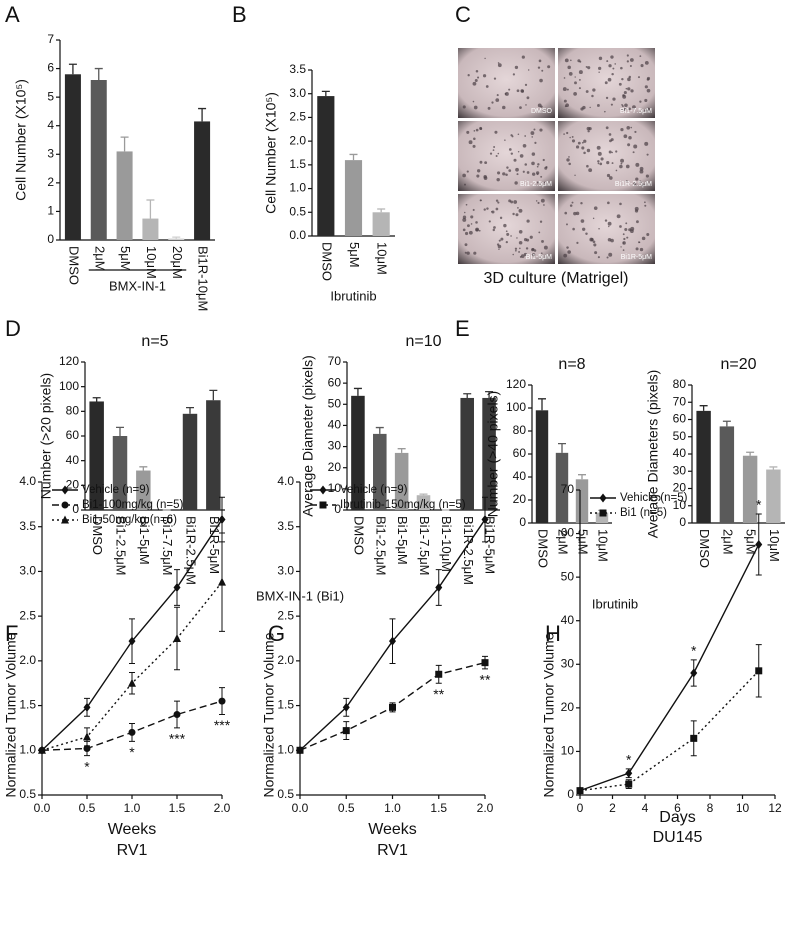 This screenshot has width=800, height=928. I want to click on y-tick-label: 3.0, so click(297, 93).